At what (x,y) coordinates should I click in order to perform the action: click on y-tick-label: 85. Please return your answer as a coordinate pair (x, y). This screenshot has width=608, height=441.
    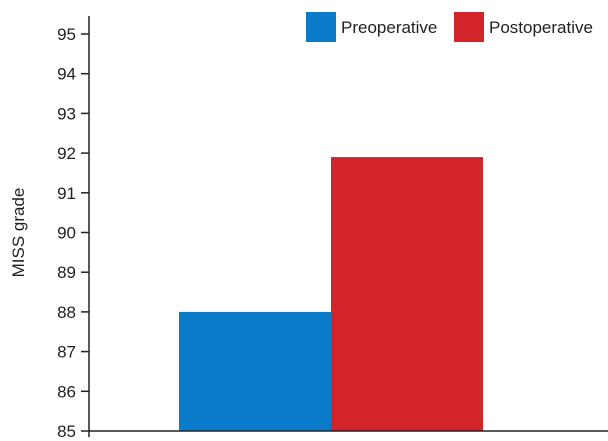
    Looking at the image, I should click on (66, 431).